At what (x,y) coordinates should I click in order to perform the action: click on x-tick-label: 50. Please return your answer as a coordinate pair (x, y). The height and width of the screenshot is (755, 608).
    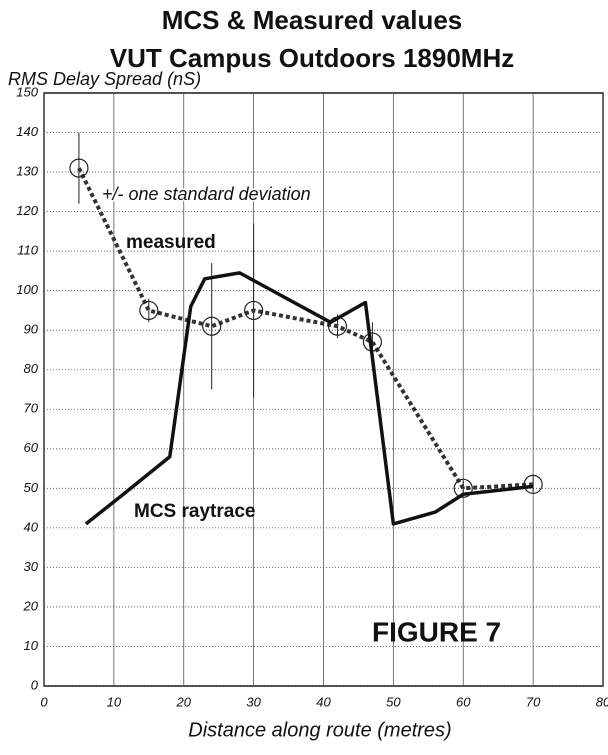
    Looking at the image, I should click on (393, 701).